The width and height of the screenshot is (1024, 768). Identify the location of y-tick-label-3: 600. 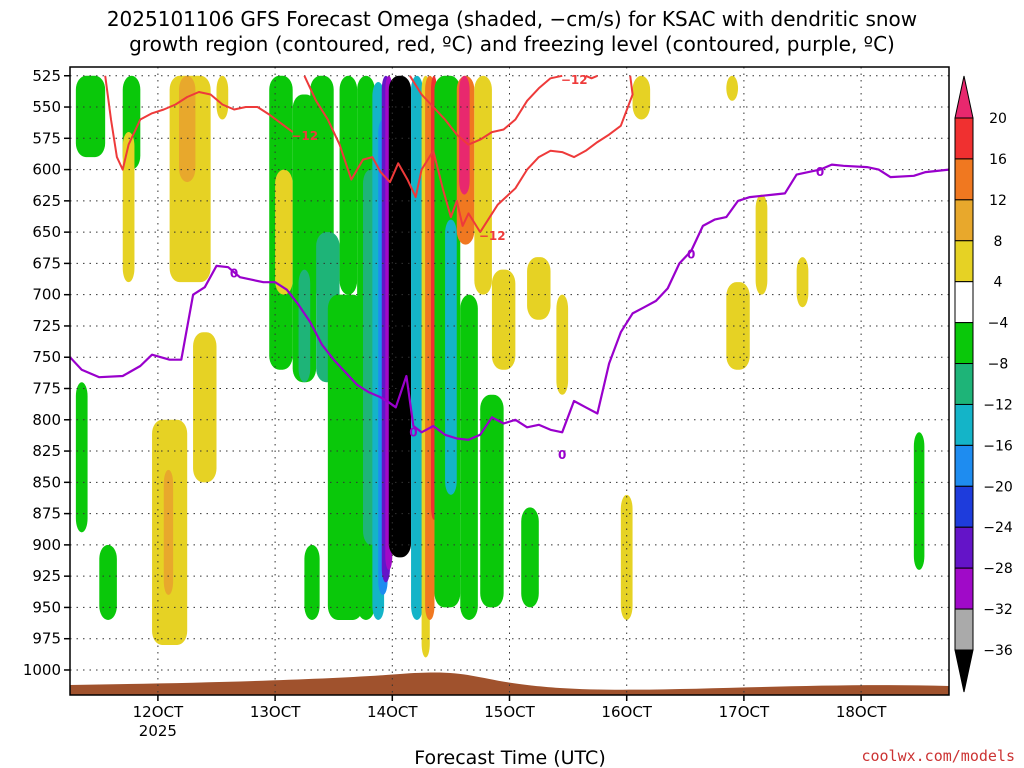
(46, 170).